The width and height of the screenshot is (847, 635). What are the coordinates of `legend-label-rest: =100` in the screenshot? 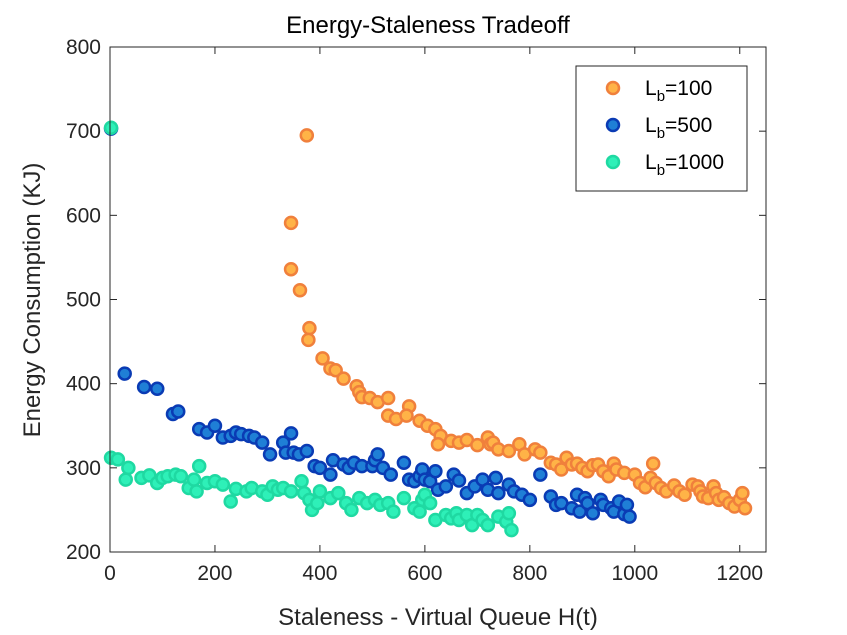 It's located at (688, 88).